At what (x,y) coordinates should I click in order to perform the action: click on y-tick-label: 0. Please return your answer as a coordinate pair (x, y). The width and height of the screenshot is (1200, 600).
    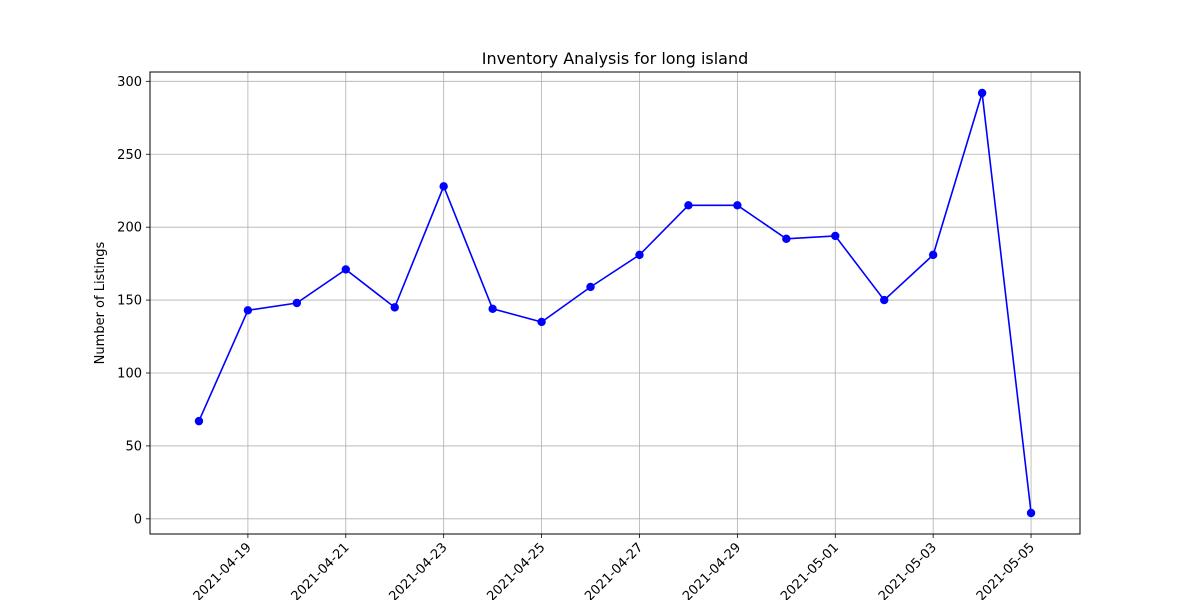
    Looking at the image, I should click on (138, 519).